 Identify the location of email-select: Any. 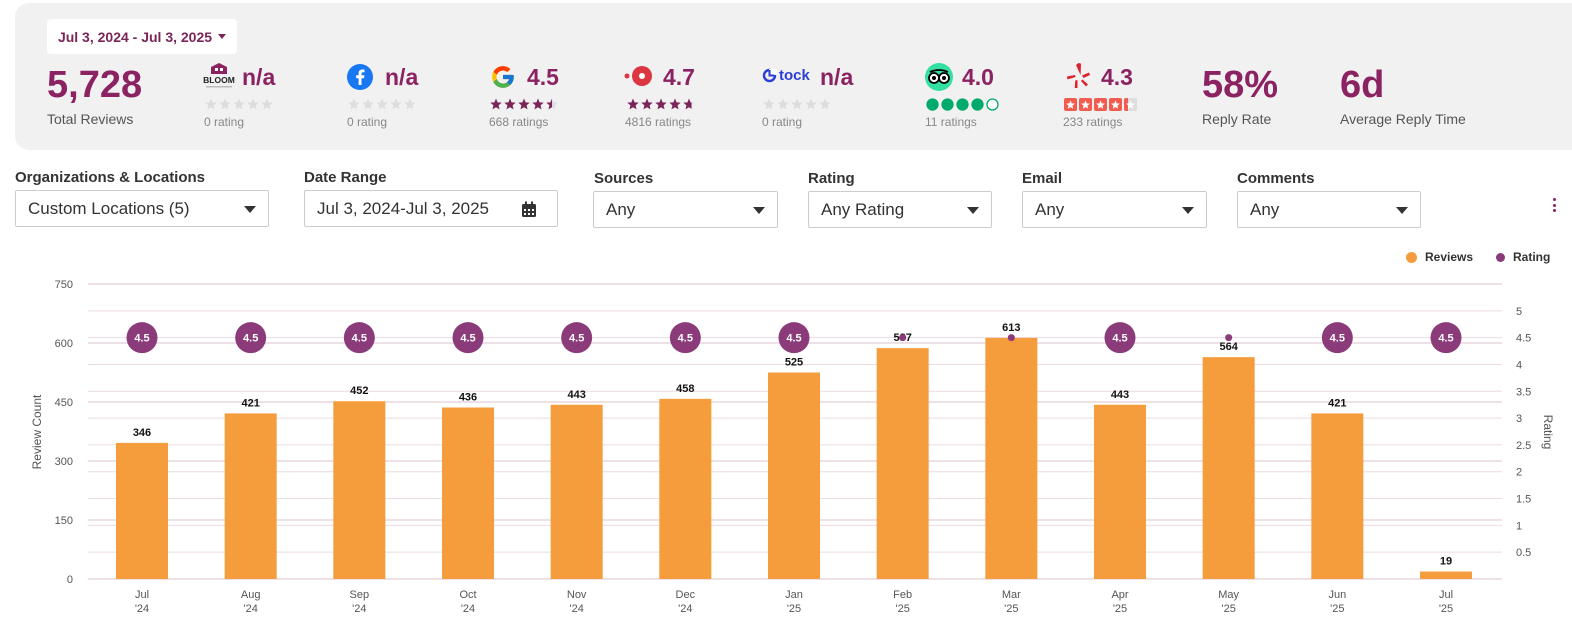
(1114, 209).